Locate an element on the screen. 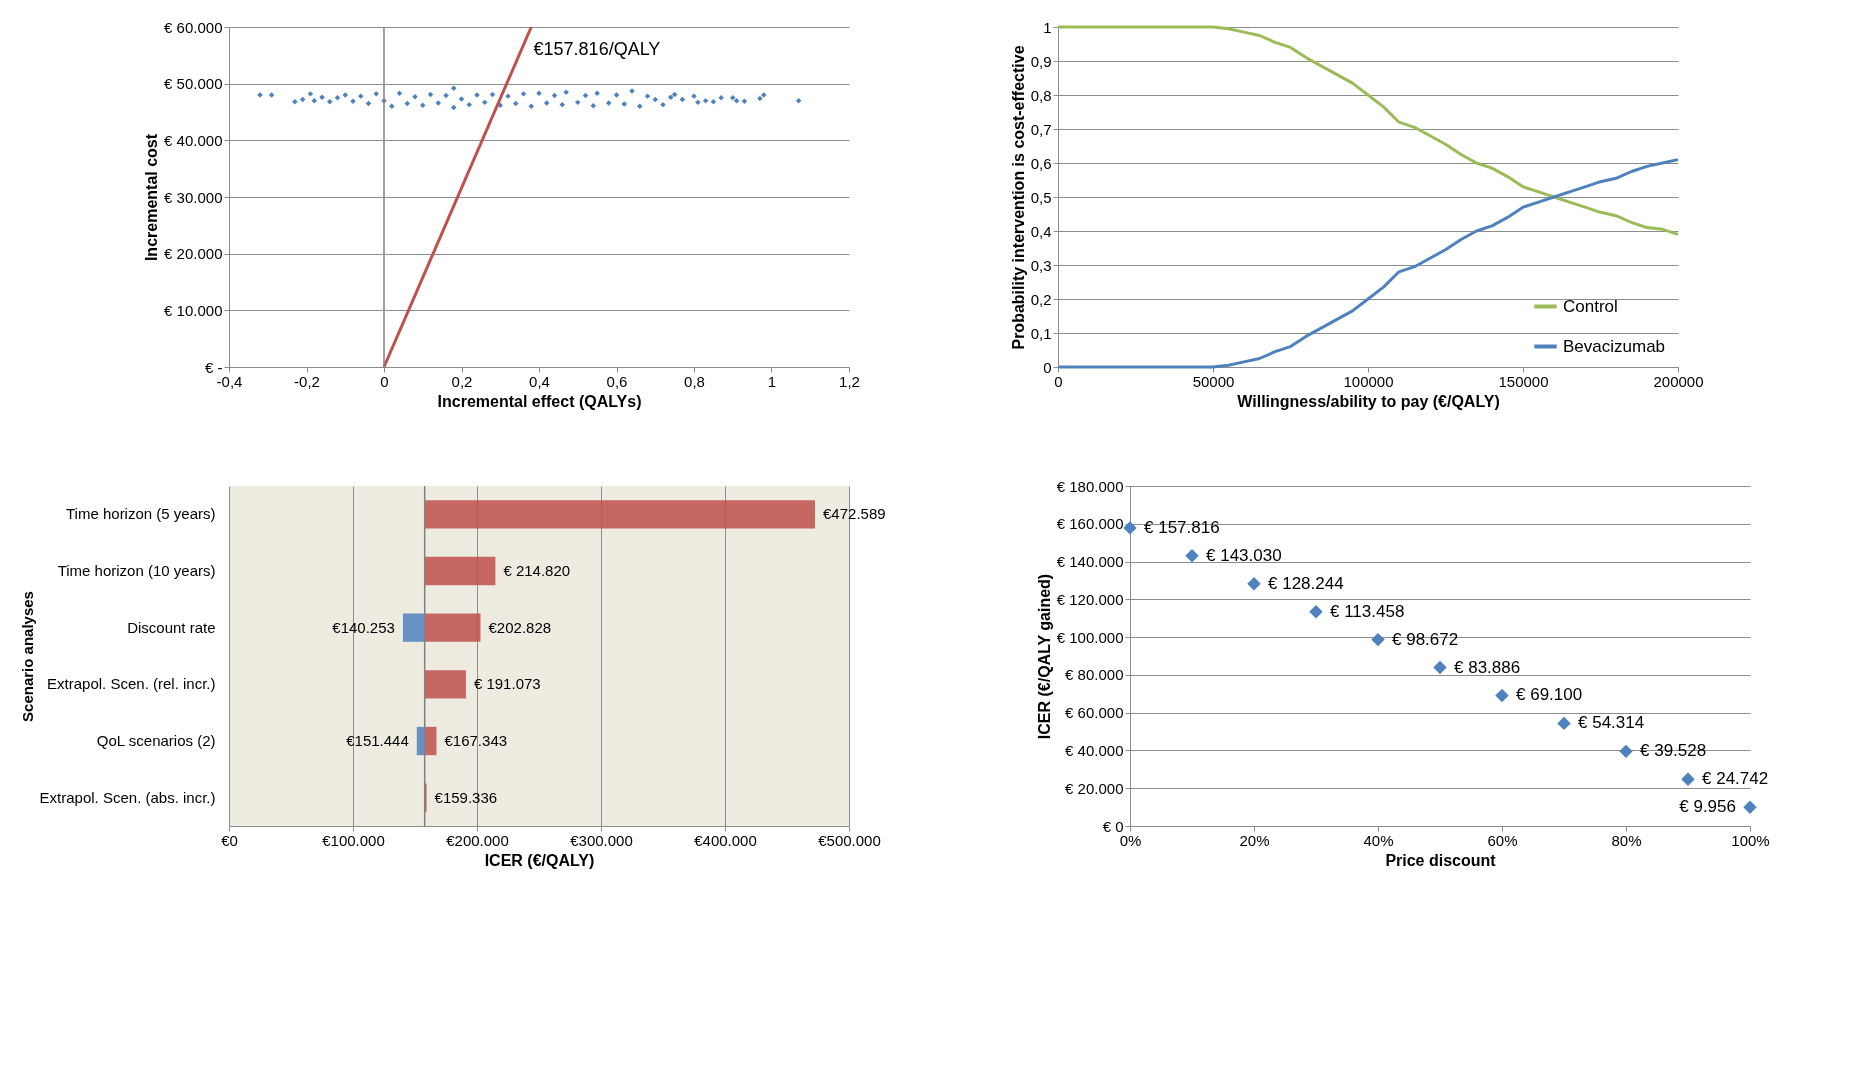 This screenshot has width=1858, height=1086. x-tick-label: 20% is located at coordinates (1254, 840).